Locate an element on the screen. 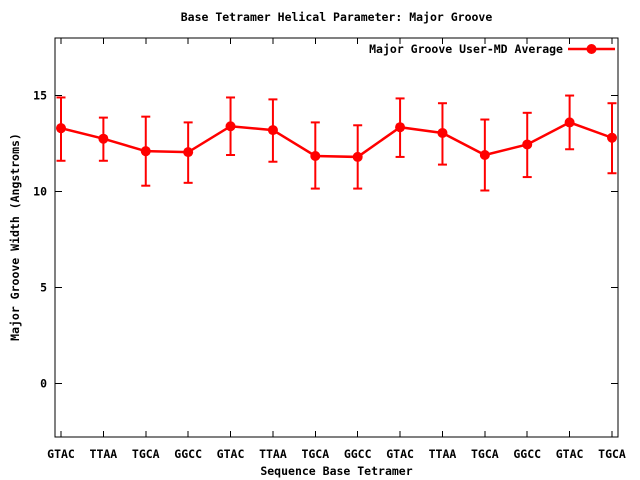 This screenshot has width=640, height=480. x-axis-title: Sequence Base Tetramer is located at coordinates (336, 471).